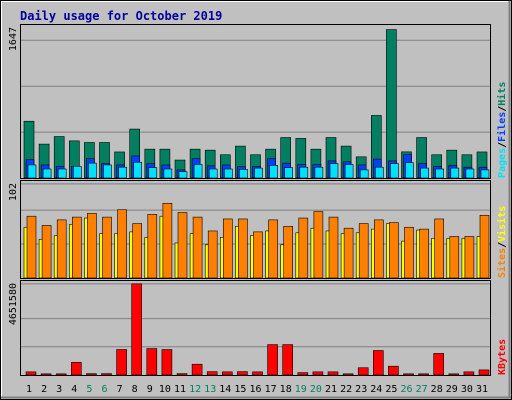 Image resolution: width=512 pixels, height=400 pixels. What do you see at coordinates (240, 389) in the screenshot?
I see `x-tick-day-15: 15` at bounding box center [240, 389].